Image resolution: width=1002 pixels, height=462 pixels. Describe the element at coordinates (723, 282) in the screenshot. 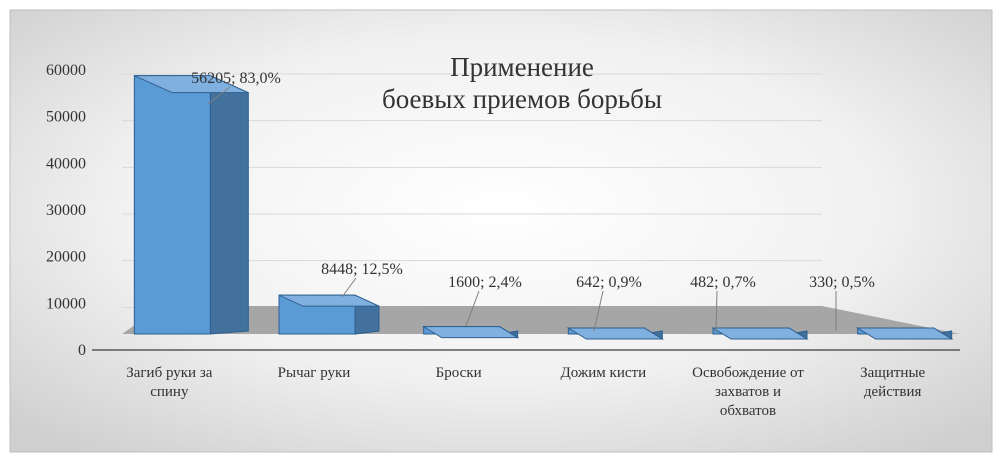

I see `data-label: 482; 0,7%` at that location.